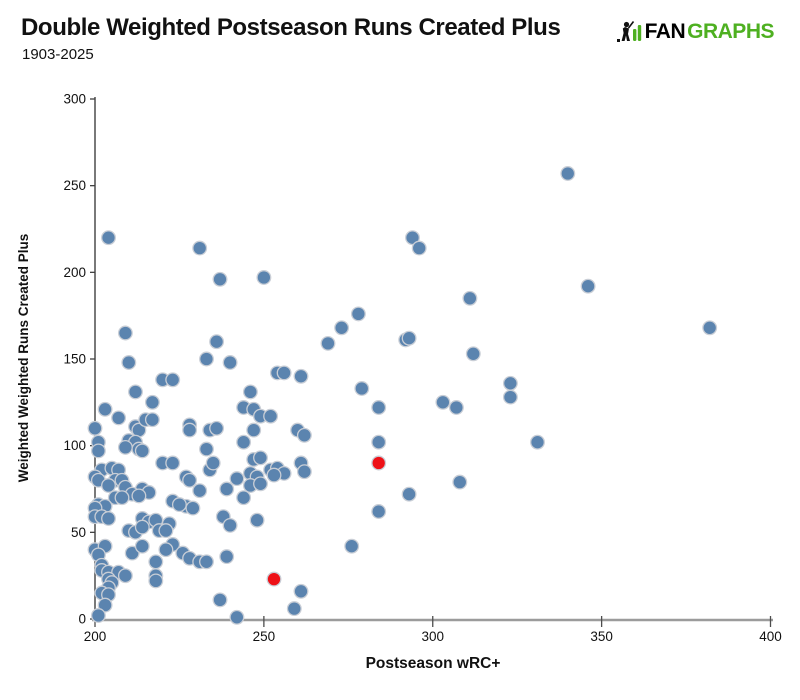 This screenshot has width=800, height=700. Describe the element at coordinates (628, 31) in the screenshot. I see `batter-icon` at that location.